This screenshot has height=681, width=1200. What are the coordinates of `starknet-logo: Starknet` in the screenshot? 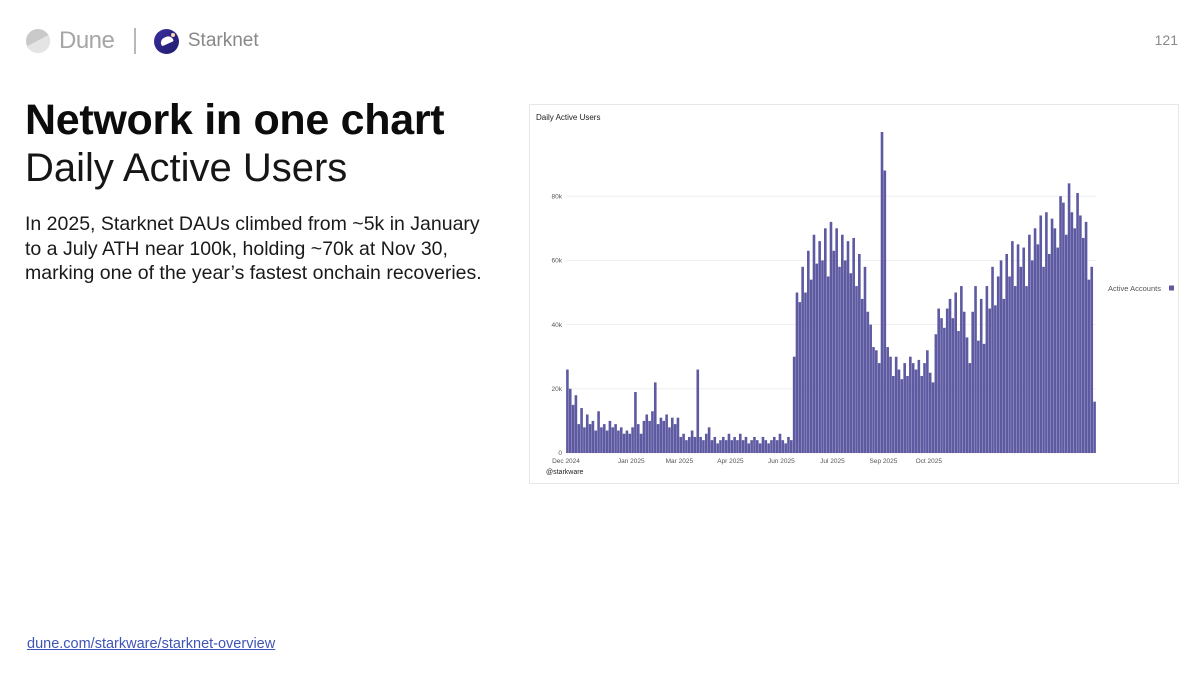 It's located at (206, 41).